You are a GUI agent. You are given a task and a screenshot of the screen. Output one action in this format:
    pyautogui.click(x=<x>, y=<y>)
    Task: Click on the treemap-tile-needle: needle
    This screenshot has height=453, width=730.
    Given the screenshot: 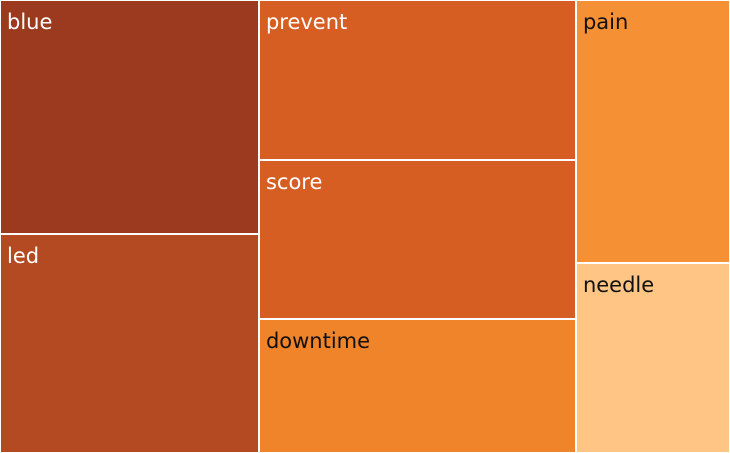 What is the action you would take?
    pyautogui.click(x=652, y=357)
    